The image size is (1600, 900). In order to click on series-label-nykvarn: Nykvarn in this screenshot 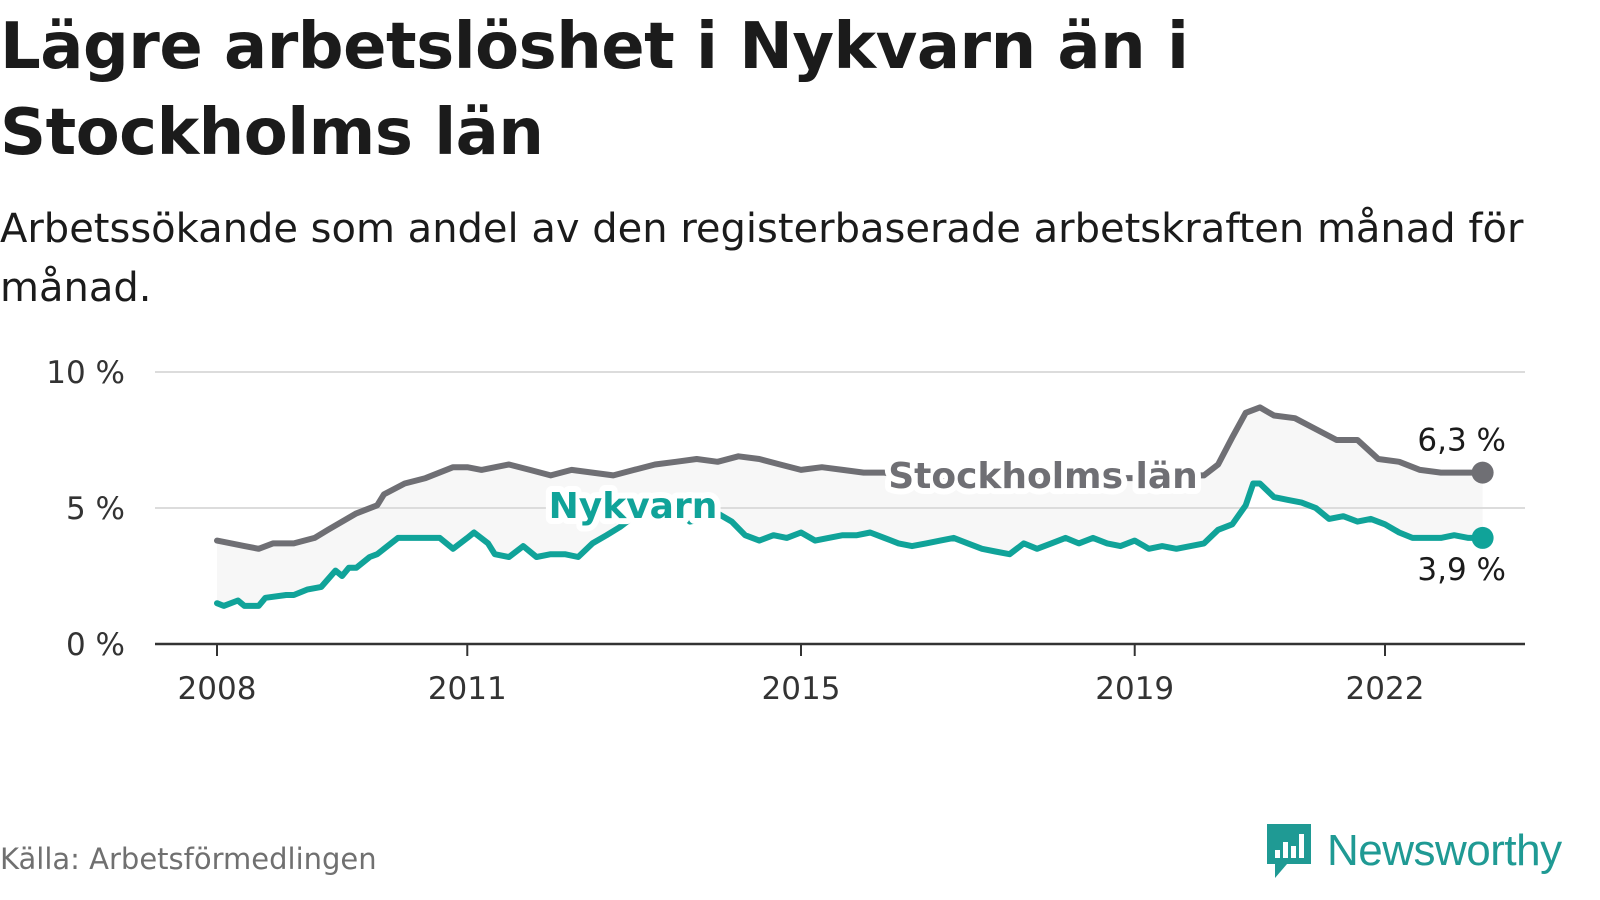, I will do `click(633, 506)`.